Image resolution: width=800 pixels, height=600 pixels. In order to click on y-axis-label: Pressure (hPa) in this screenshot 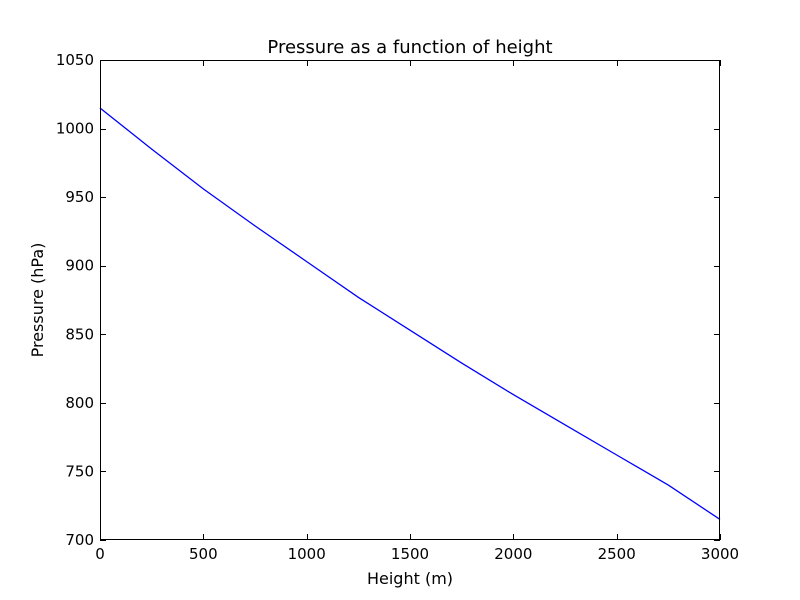, I will do `click(37, 300)`.